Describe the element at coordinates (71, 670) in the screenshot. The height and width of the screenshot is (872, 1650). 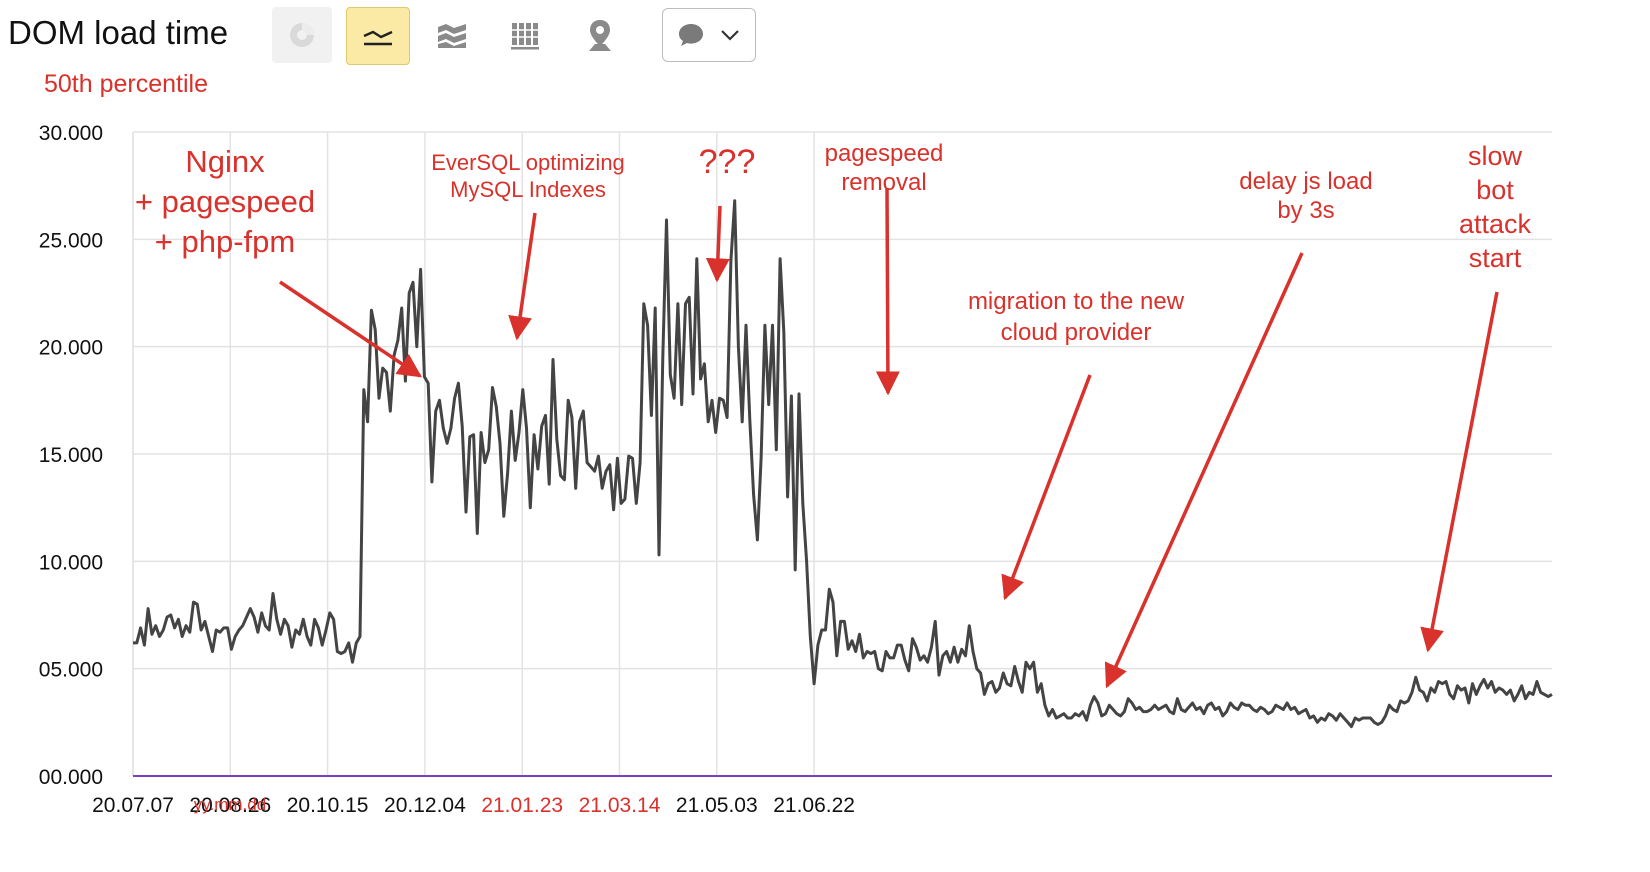
I see `y-tick-label: 05.000` at that location.